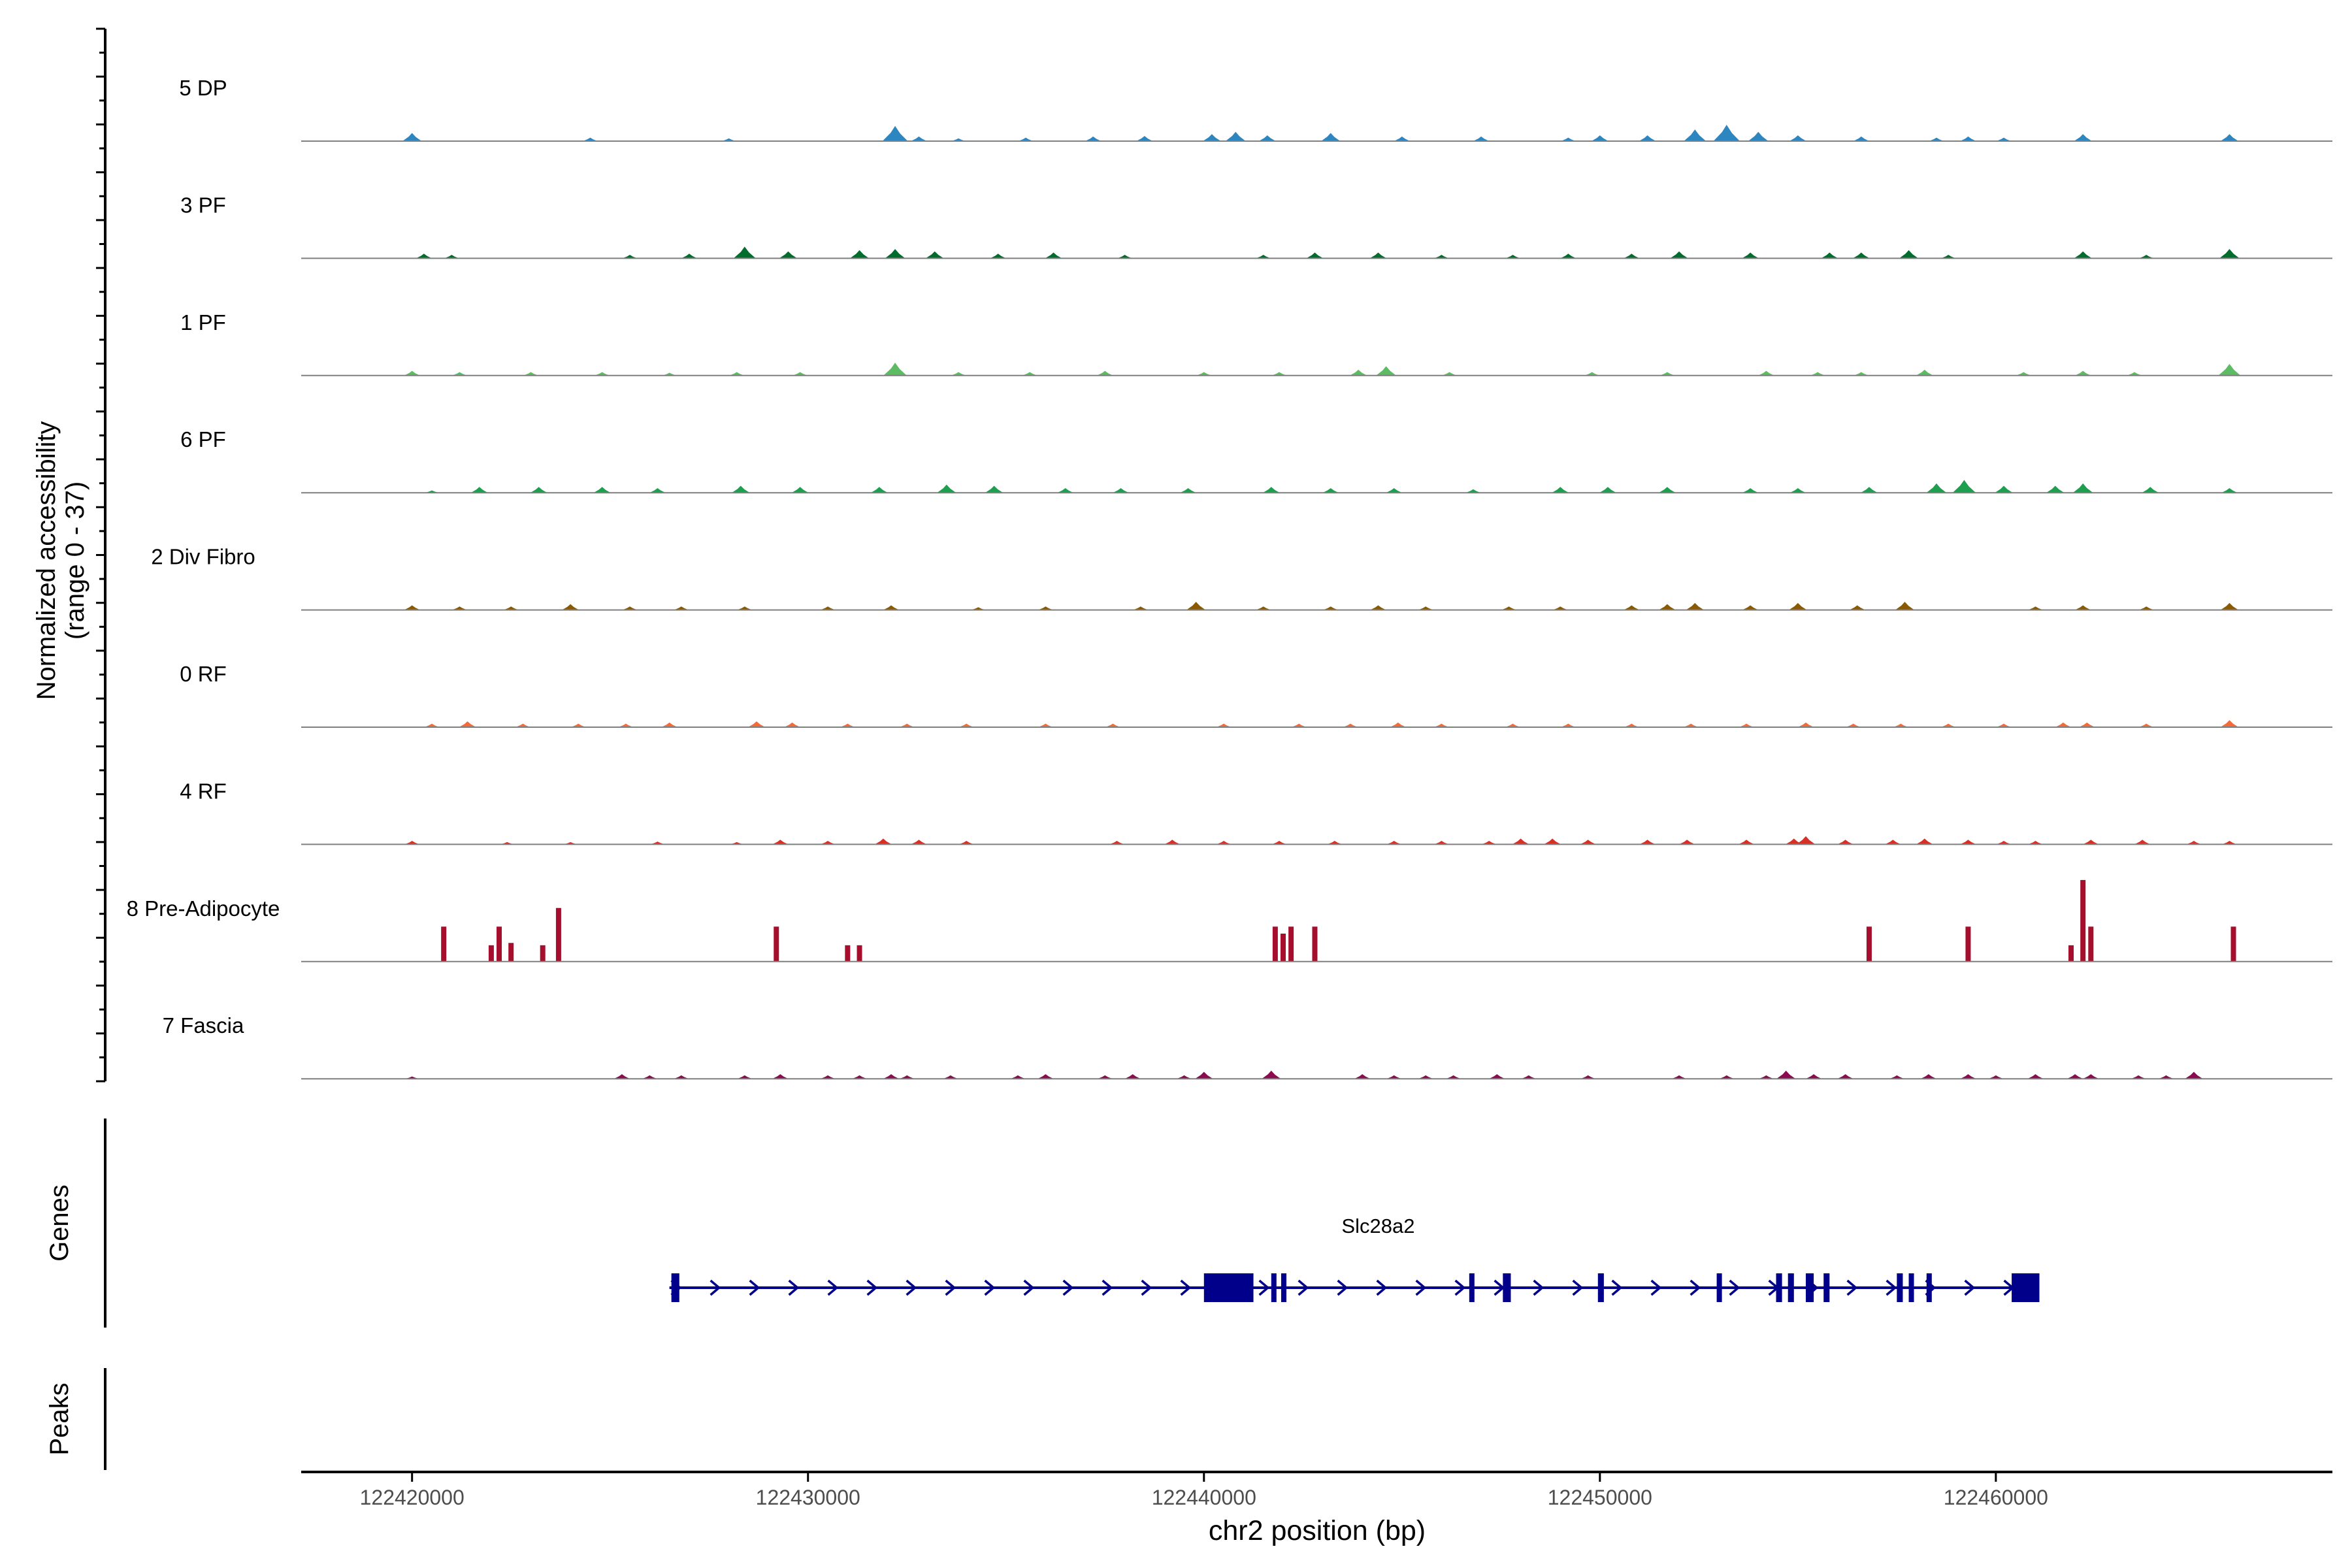  What do you see at coordinates (1042, 1223) in the screenshot?
I see `genes-panel: Genes Slc28a2` at bounding box center [1042, 1223].